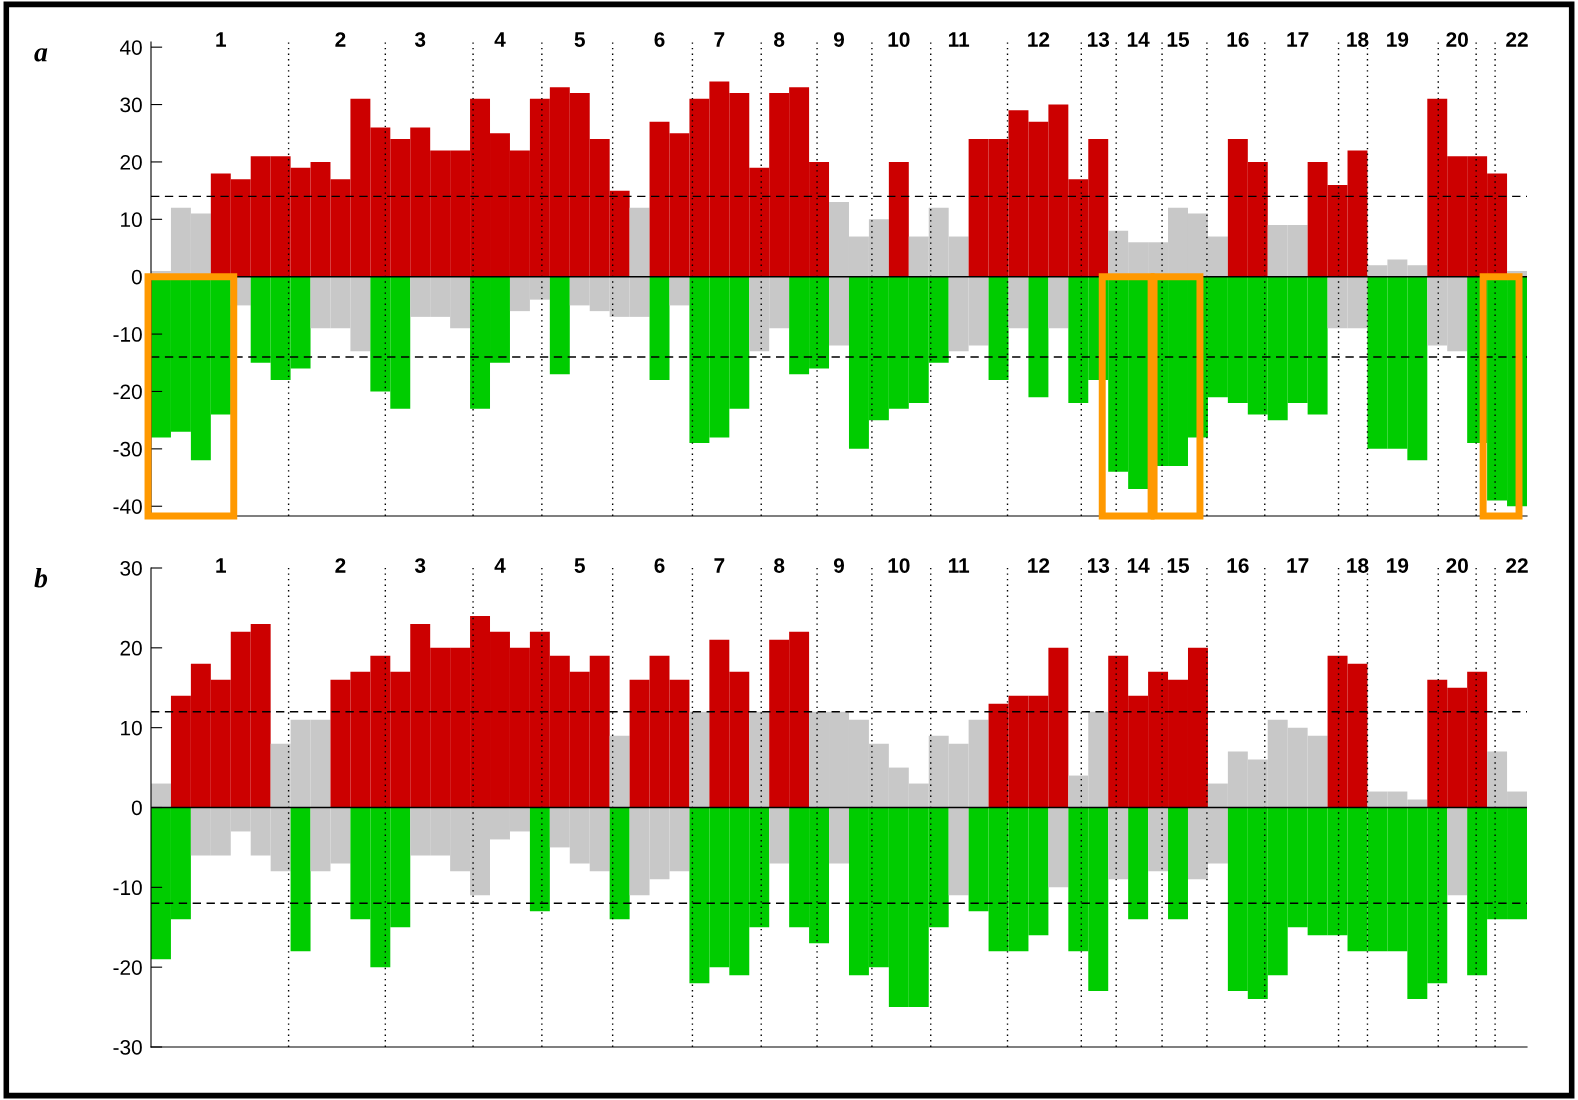  What do you see at coordinates (41, 578) in the screenshot?
I see `chart-title: b` at bounding box center [41, 578].